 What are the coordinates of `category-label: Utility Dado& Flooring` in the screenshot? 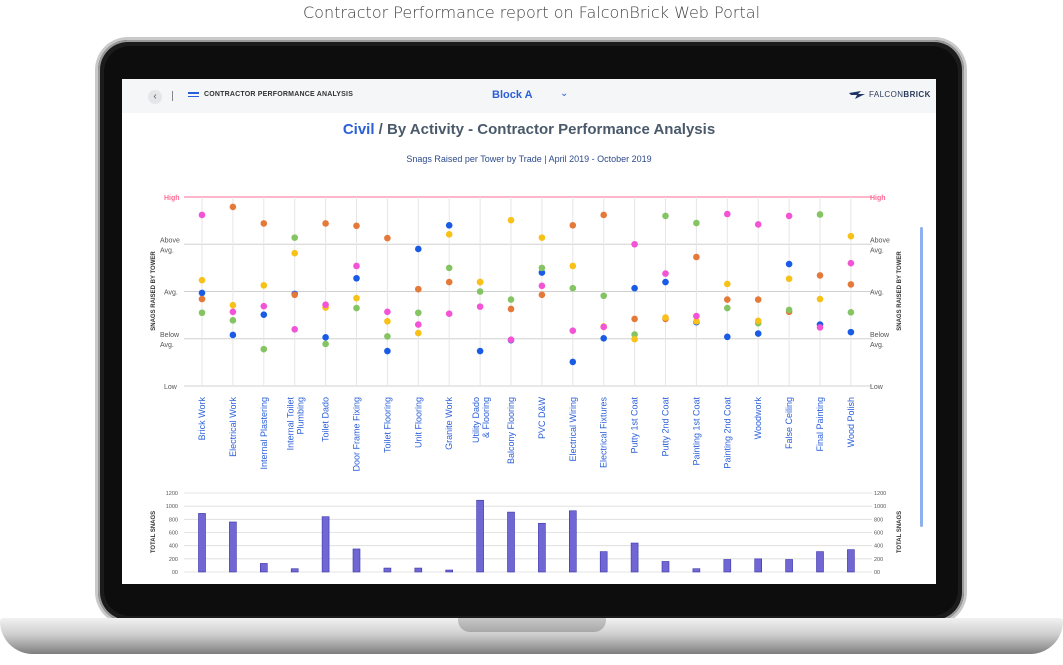 It's located at (481, 420).